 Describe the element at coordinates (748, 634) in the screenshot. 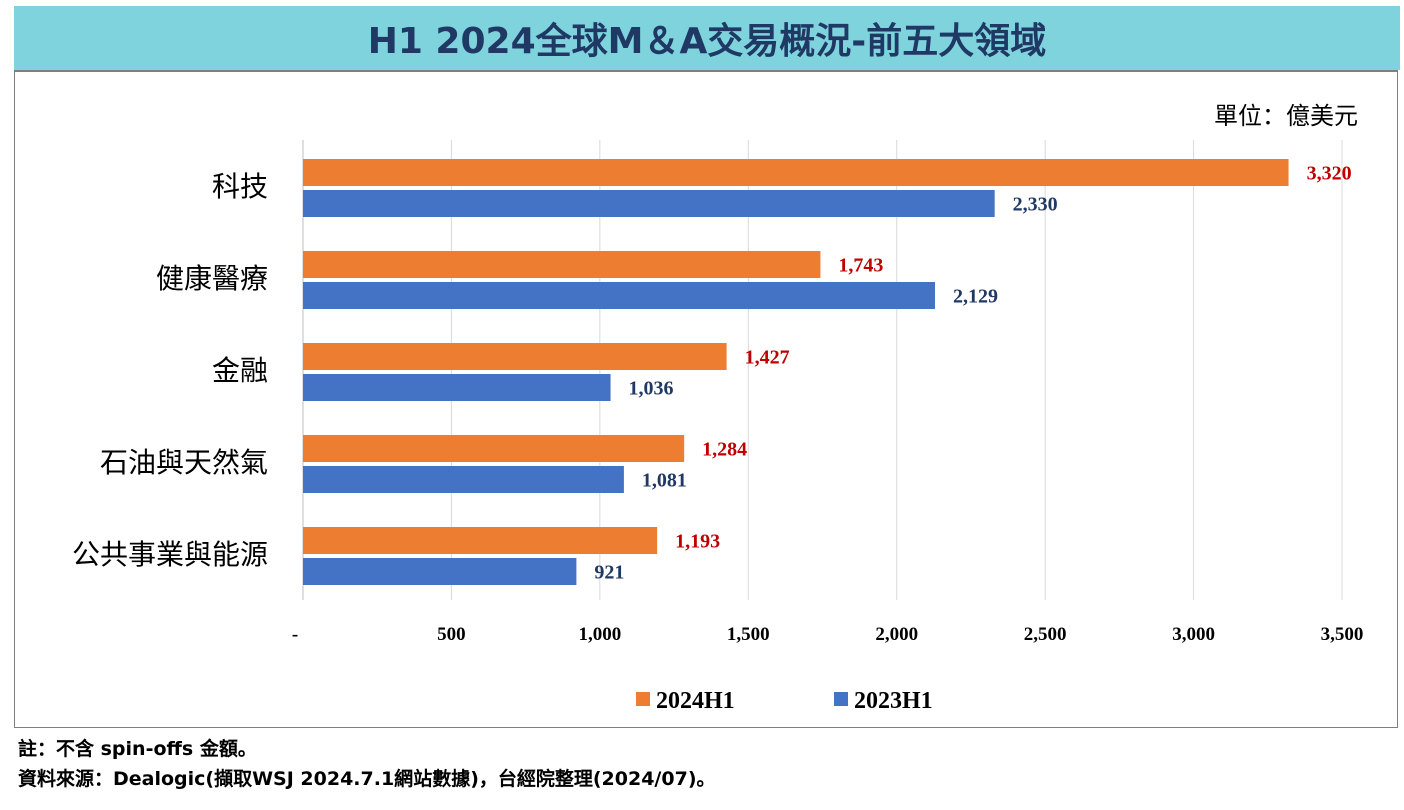

I see `x-tick-label: 1,500` at that location.